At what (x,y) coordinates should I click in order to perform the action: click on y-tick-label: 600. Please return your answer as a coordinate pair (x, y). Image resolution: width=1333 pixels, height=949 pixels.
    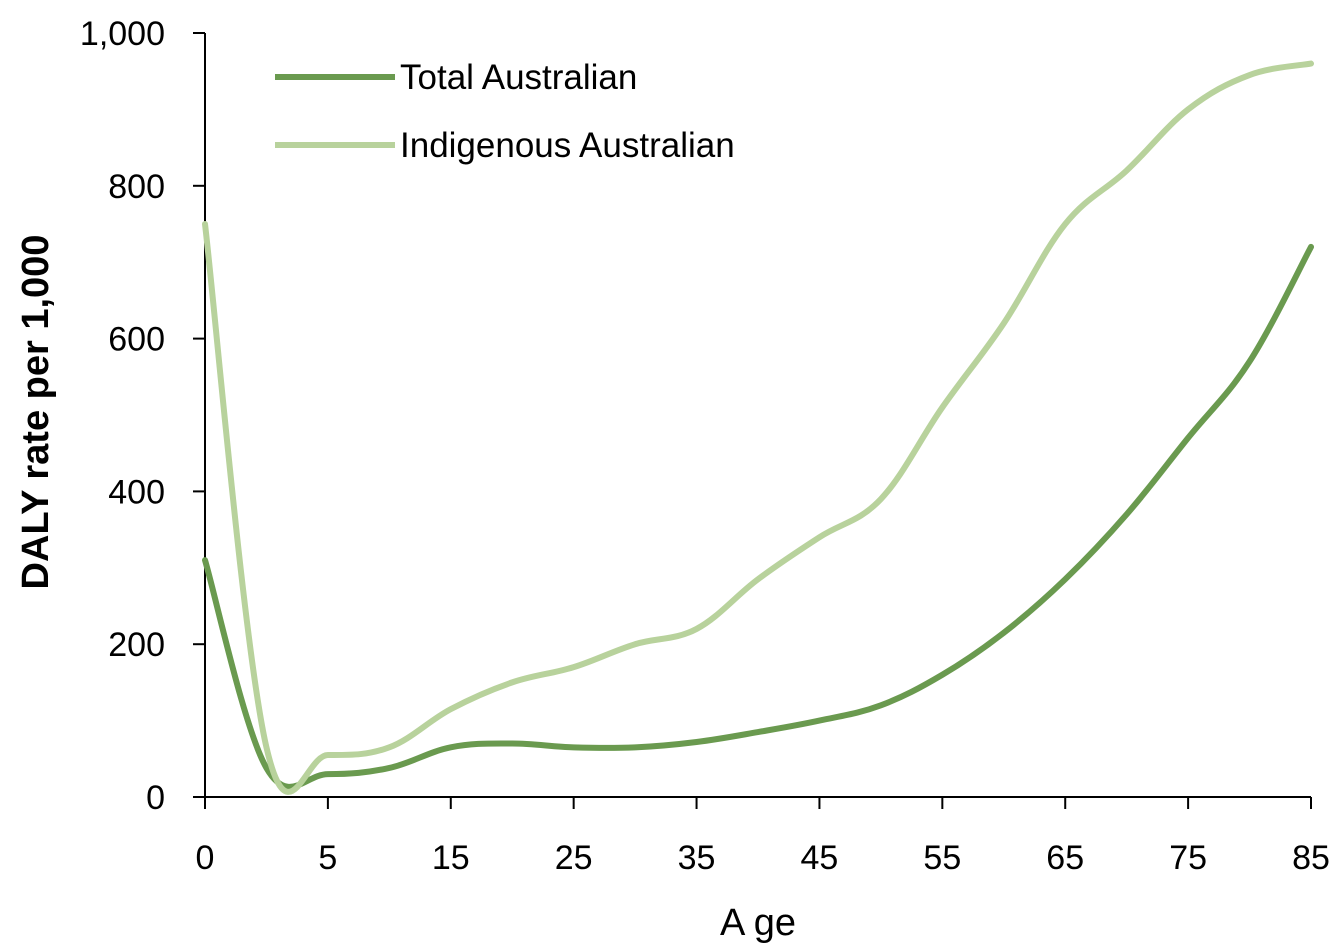
    Looking at the image, I should click on (136, 340).